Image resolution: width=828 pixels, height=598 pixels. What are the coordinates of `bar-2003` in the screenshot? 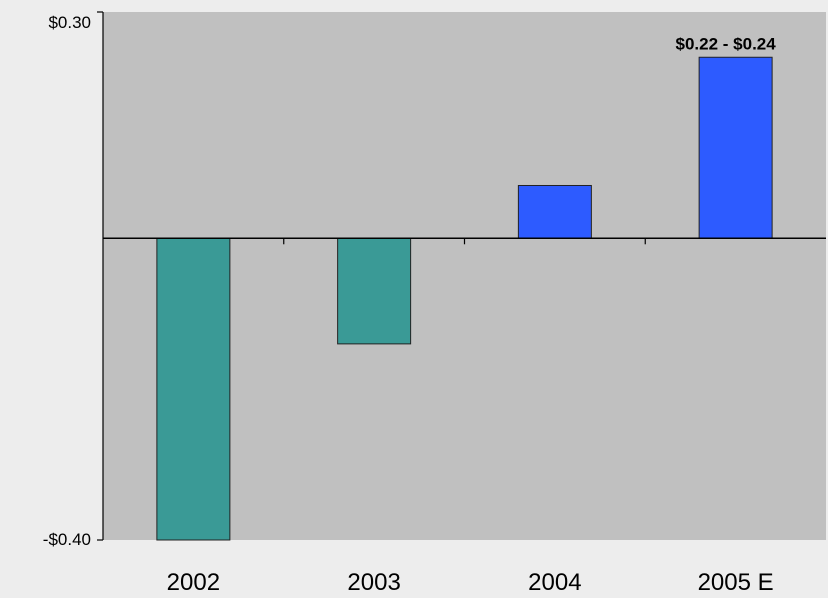 It's located at (374, 291).